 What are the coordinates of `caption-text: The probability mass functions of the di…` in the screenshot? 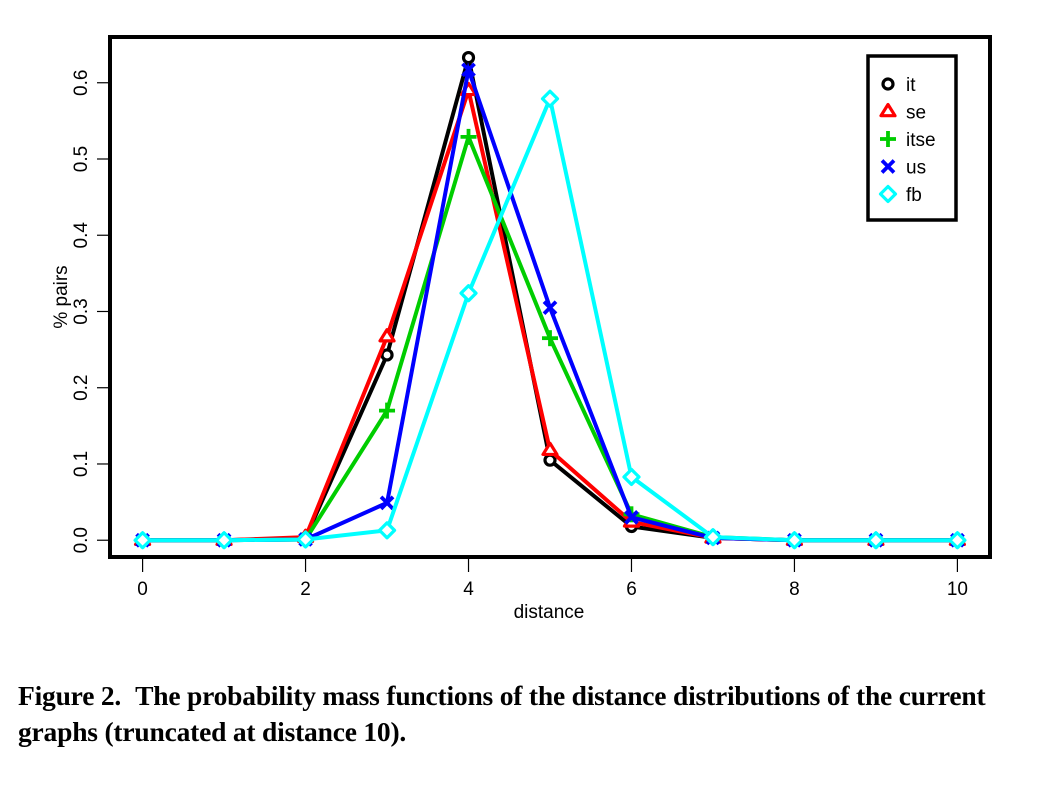 It's located at (502, 713).